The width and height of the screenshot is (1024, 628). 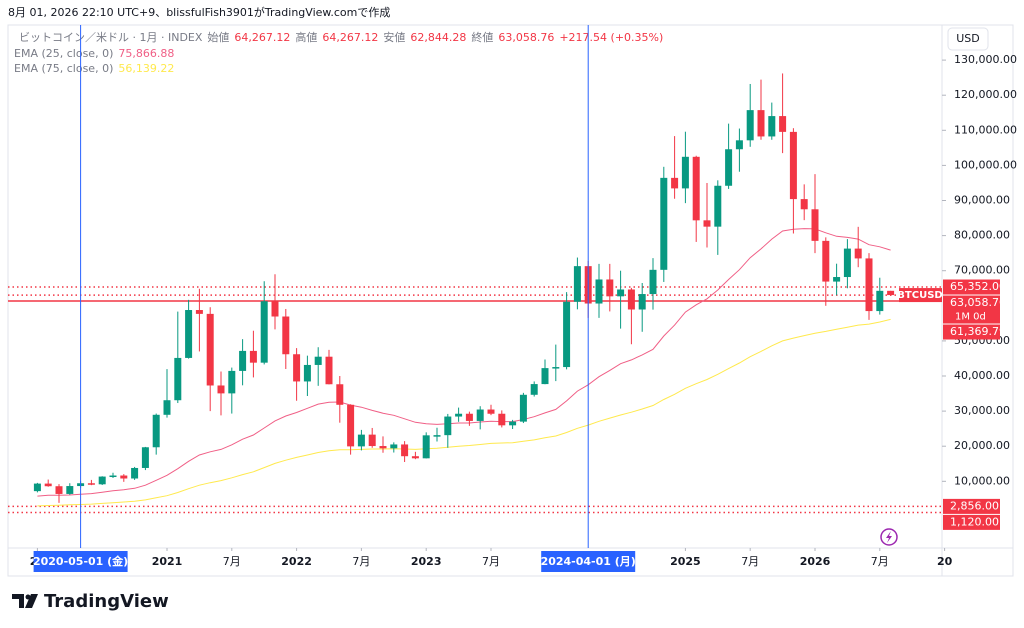 I want to click on crosshair-label: 2024-04-01 (月), so click(x=588, y=561).